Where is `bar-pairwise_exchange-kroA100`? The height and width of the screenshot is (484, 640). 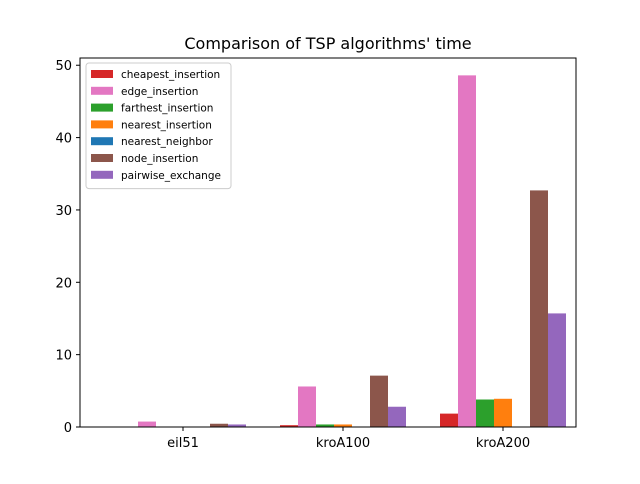
bar-pairwise_exchange-kroA100 is located at coordinates (397, 417).